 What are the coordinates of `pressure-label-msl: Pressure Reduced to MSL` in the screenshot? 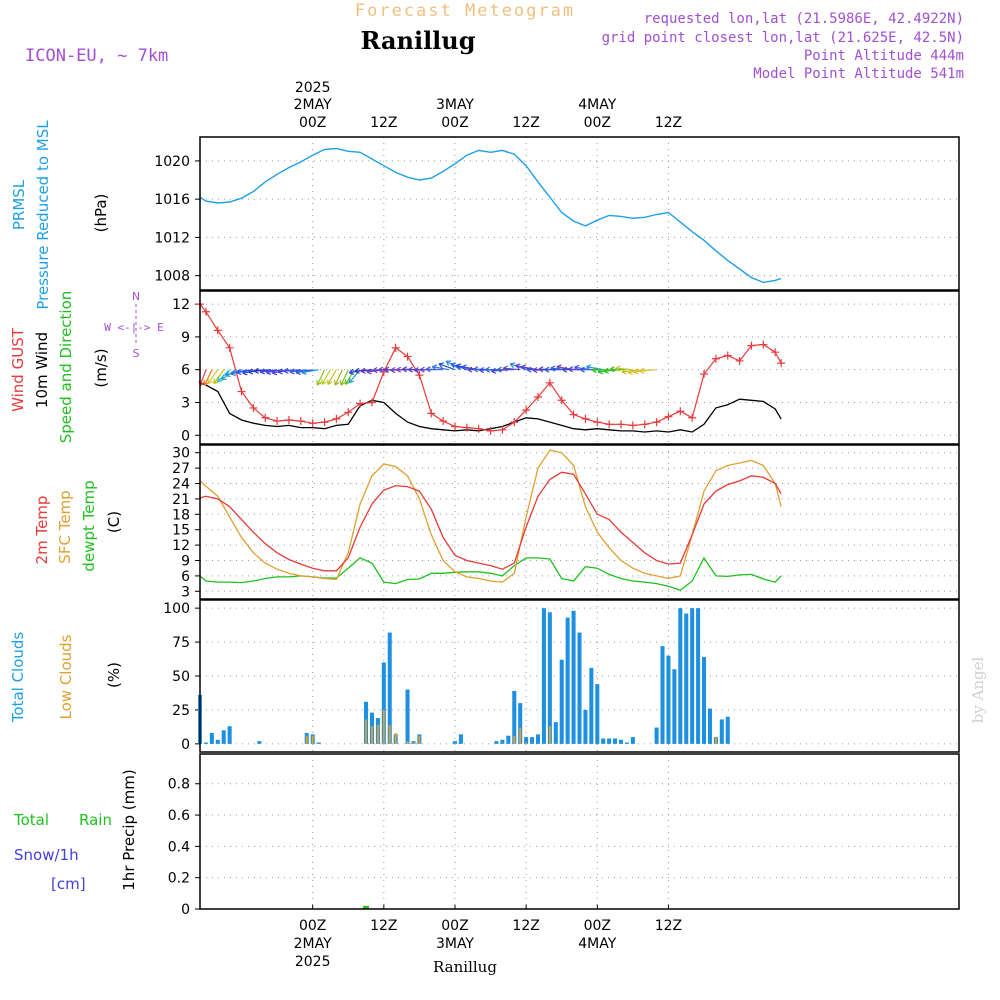 It's located at (43, 215).